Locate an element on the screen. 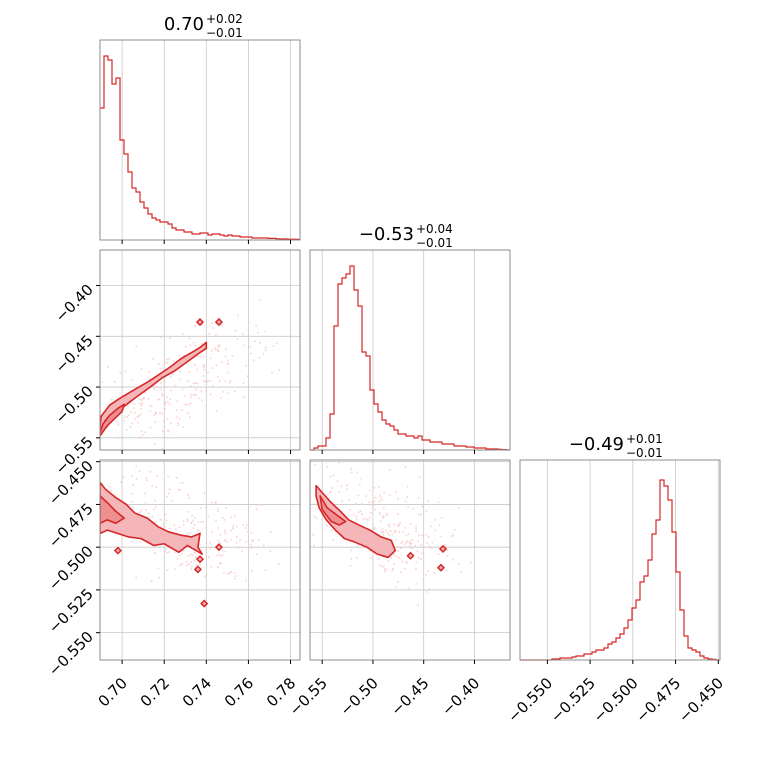 This screenshot has height=760, width=760. contour-inner is located at coordinates (113, 420).